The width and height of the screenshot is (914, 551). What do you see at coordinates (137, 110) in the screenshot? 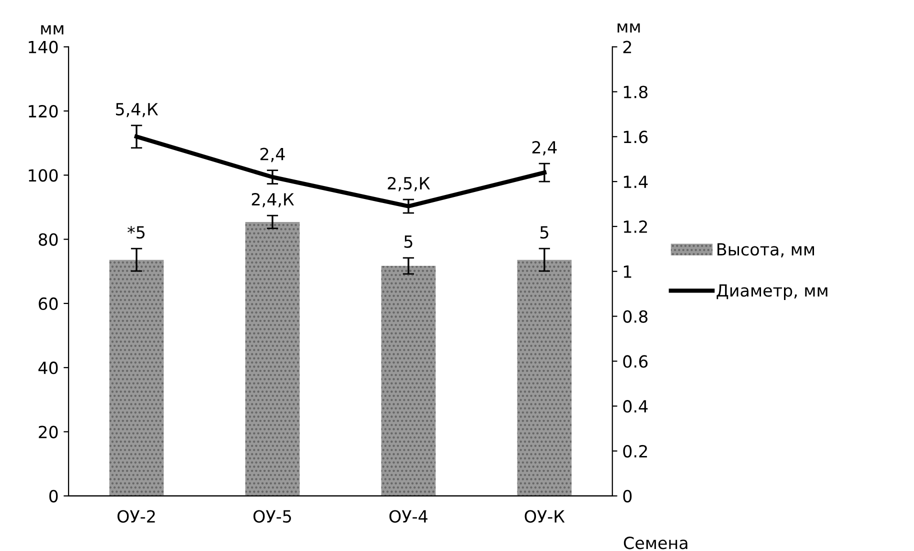
I see `annotation: 5,4,К` at bounding box center [137, 110].